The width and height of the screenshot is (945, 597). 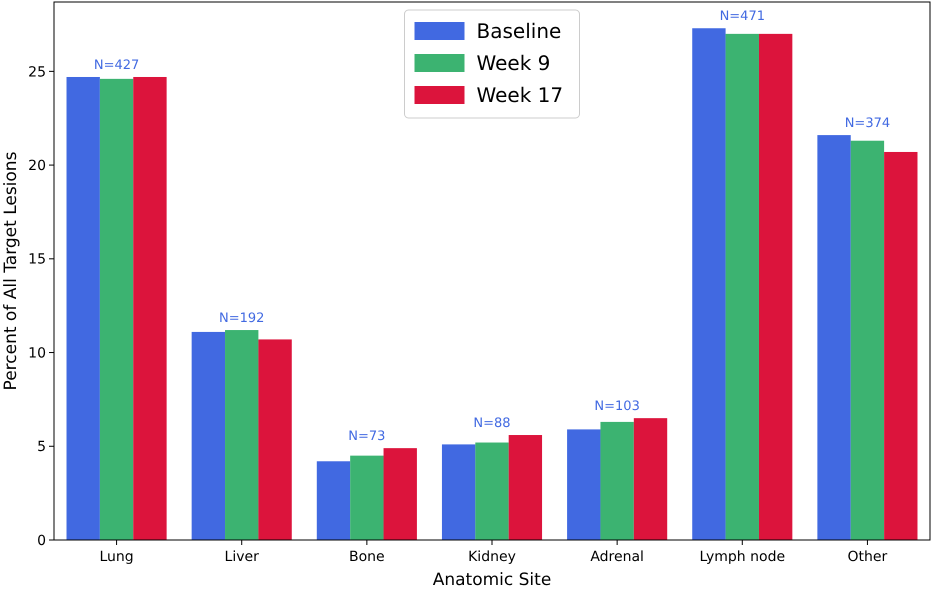 I want to click on x-tick-label: Lung, so click(x=116, y=557).